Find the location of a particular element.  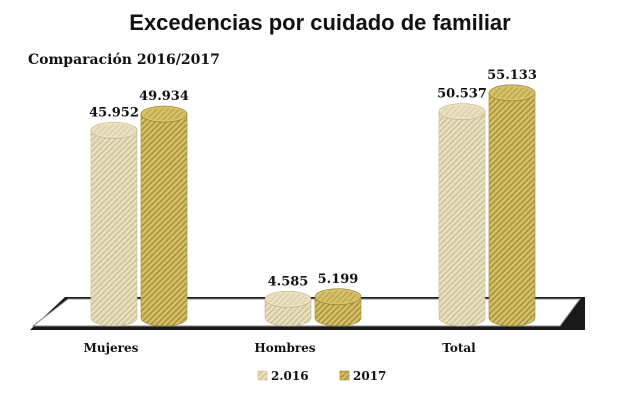

bar-total-2016 is located at coordinates (462, 215).